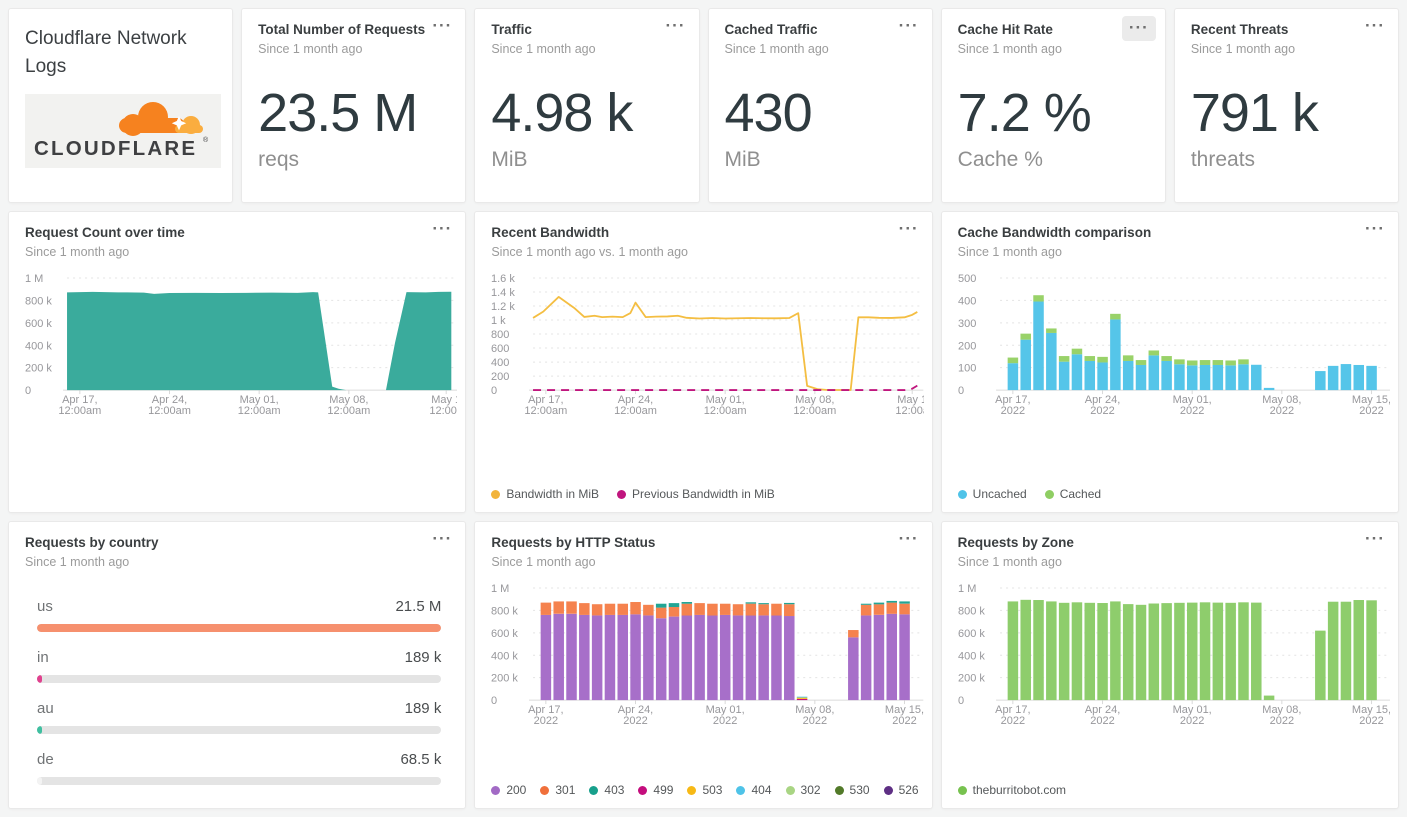  I want to click on stat-value: 430, so click(768, 112).